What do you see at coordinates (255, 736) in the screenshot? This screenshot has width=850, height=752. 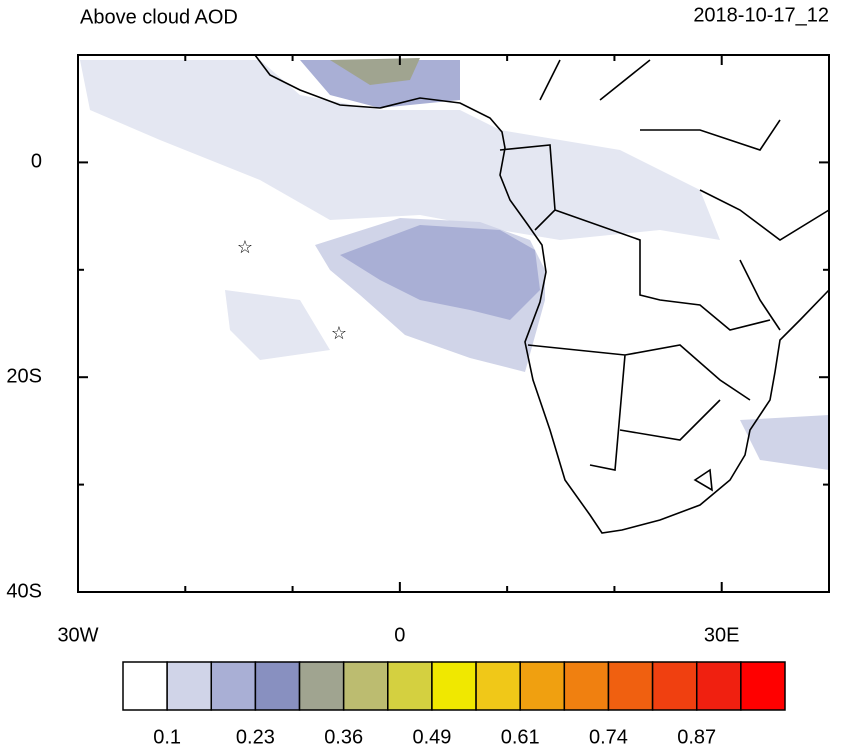 I see `colorbar-label: 0.23` at bounding box center [255, 736].